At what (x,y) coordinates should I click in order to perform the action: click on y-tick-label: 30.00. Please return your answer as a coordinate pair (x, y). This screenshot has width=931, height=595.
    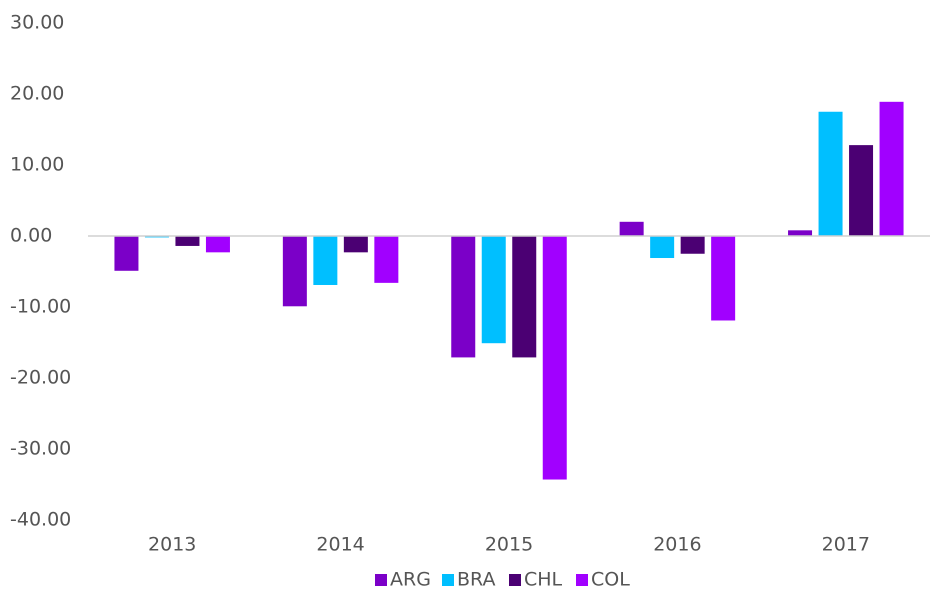
    Looking at the image, I should click on (37, 23).